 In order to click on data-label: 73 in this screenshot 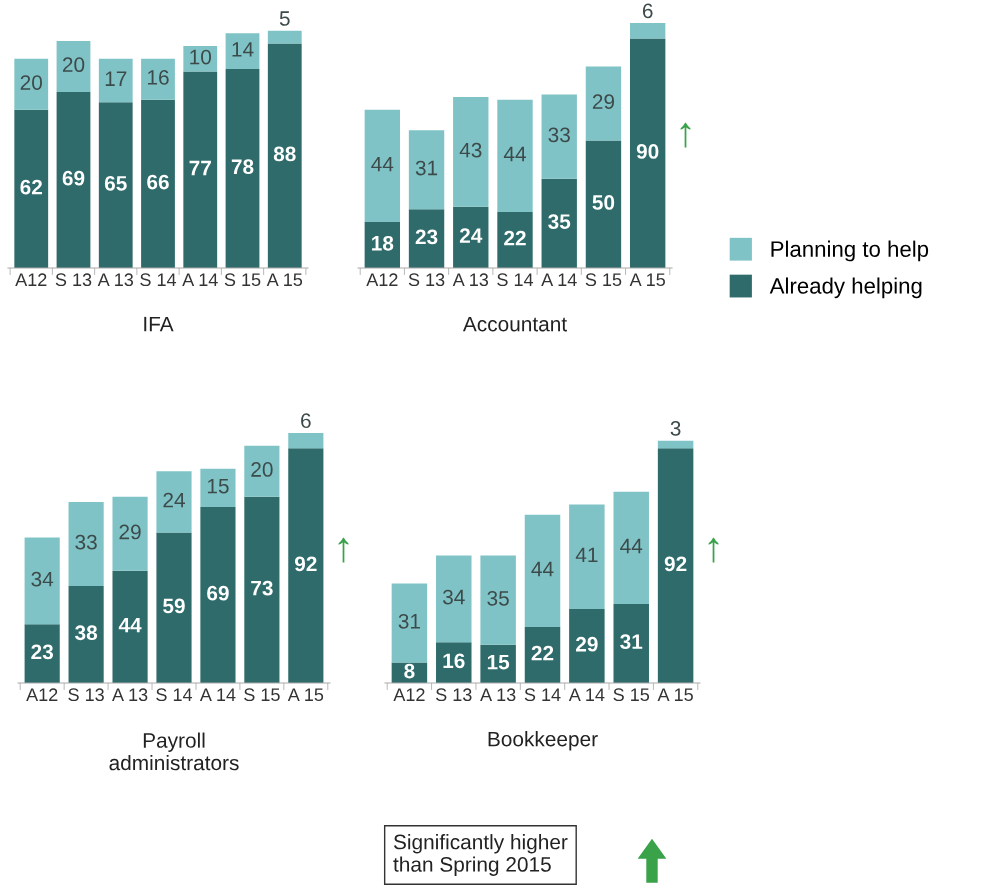, I will do `click(262, 588)`.